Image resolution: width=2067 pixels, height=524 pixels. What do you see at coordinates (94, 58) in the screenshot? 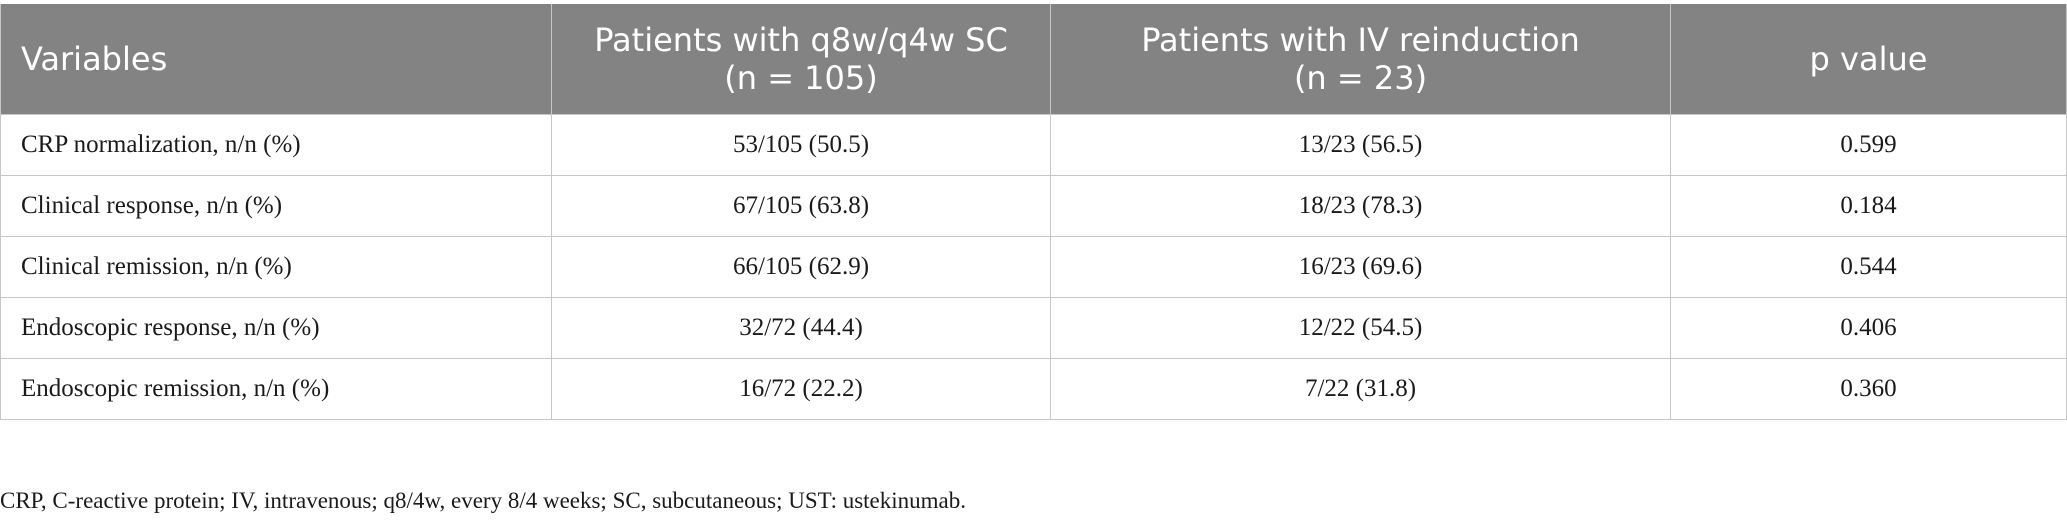
I see `header-variables-label: Variables` at bounding box center [94, 58].